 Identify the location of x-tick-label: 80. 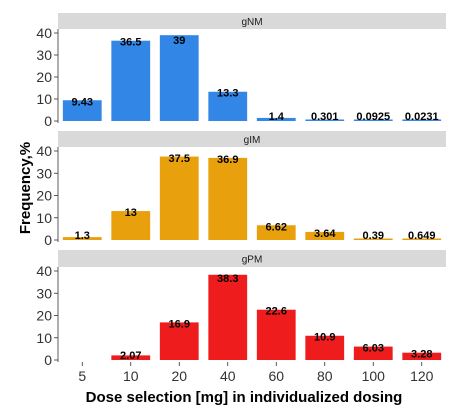
(325, 376).